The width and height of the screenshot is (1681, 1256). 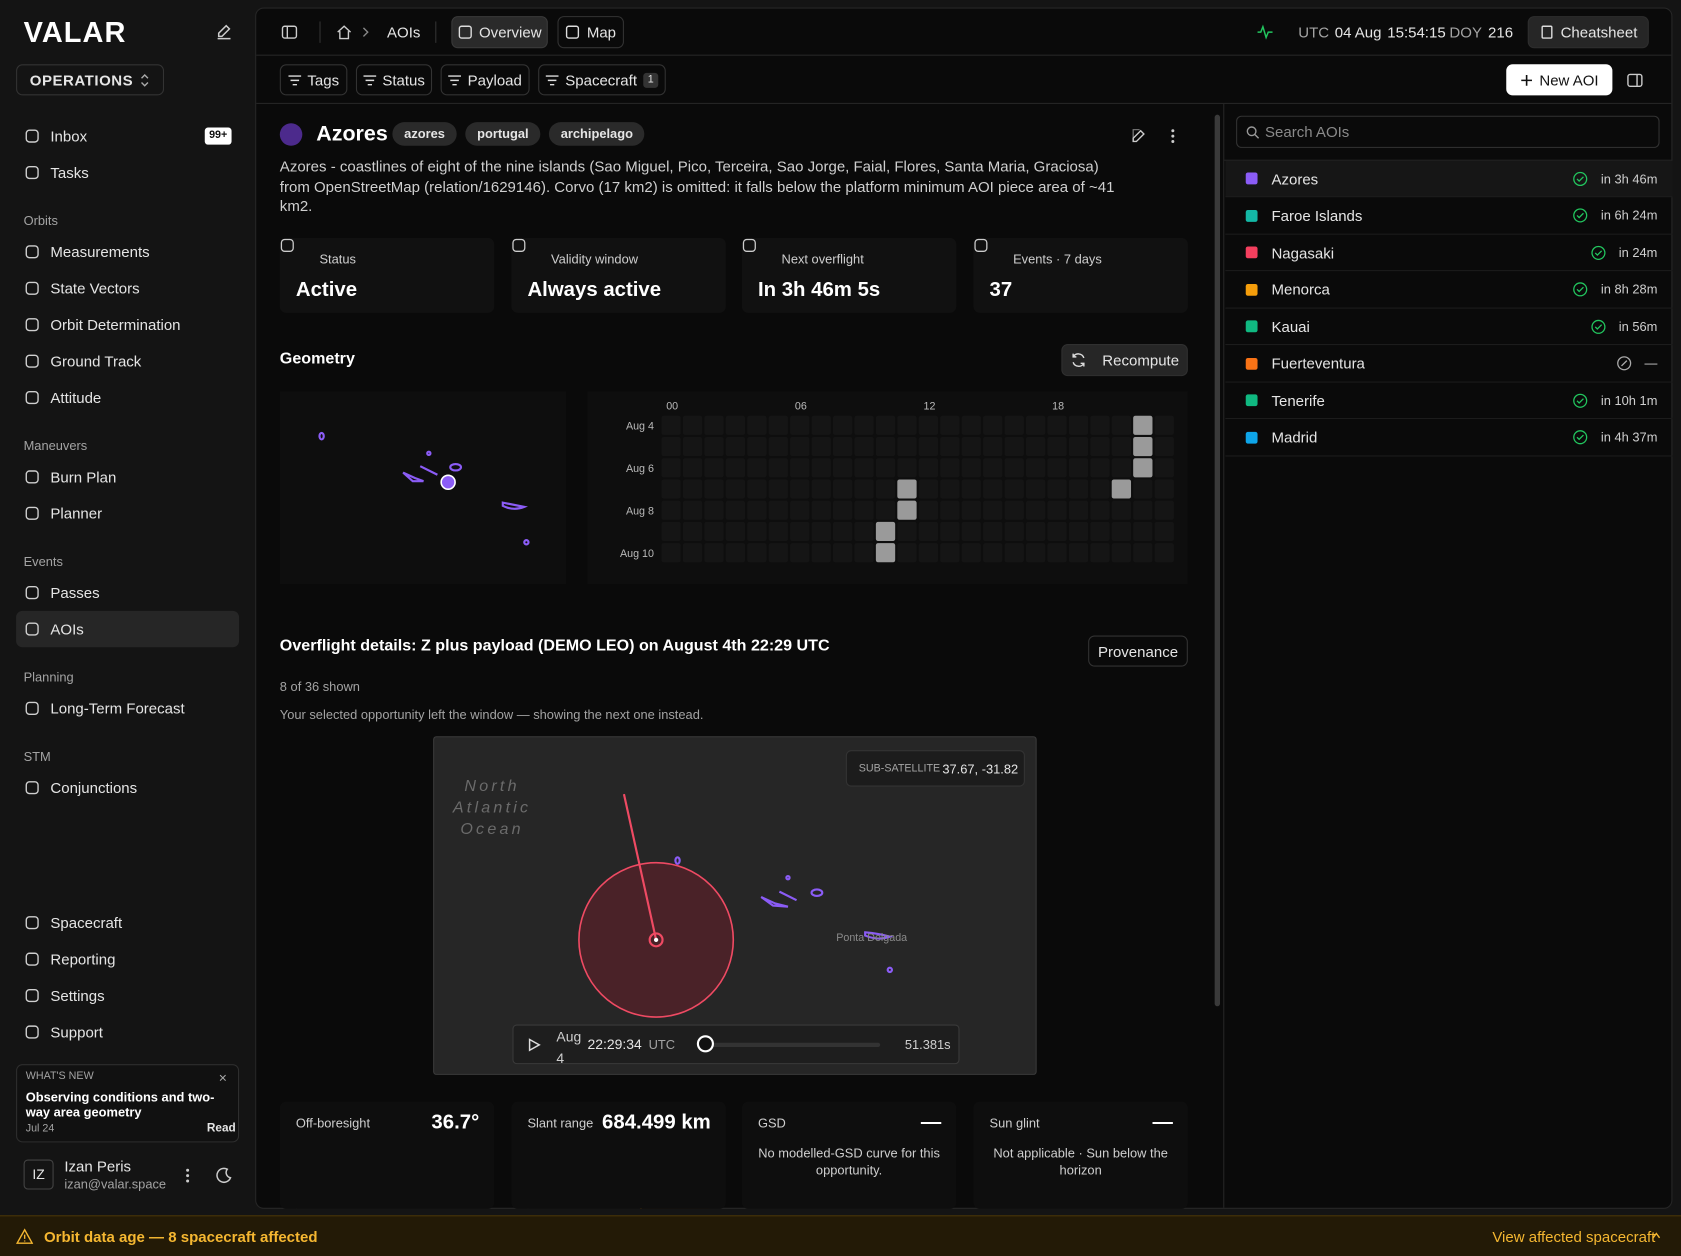 I want to click on aoi-row: Faroe Islands in 6h 24m, so click(x=1449, y=216).